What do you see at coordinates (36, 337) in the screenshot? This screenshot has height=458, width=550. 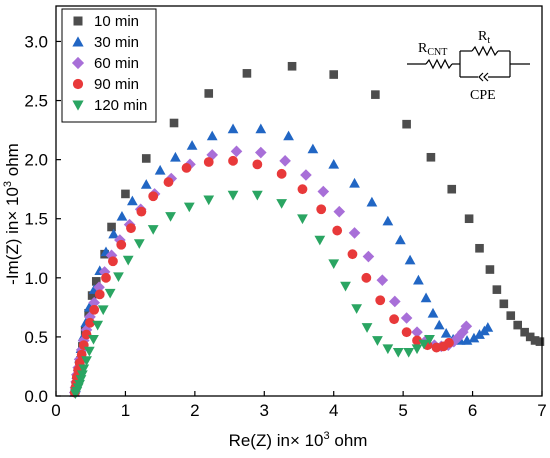 I see `y-tick-label: 0.5` at bounding box center [36, 337].